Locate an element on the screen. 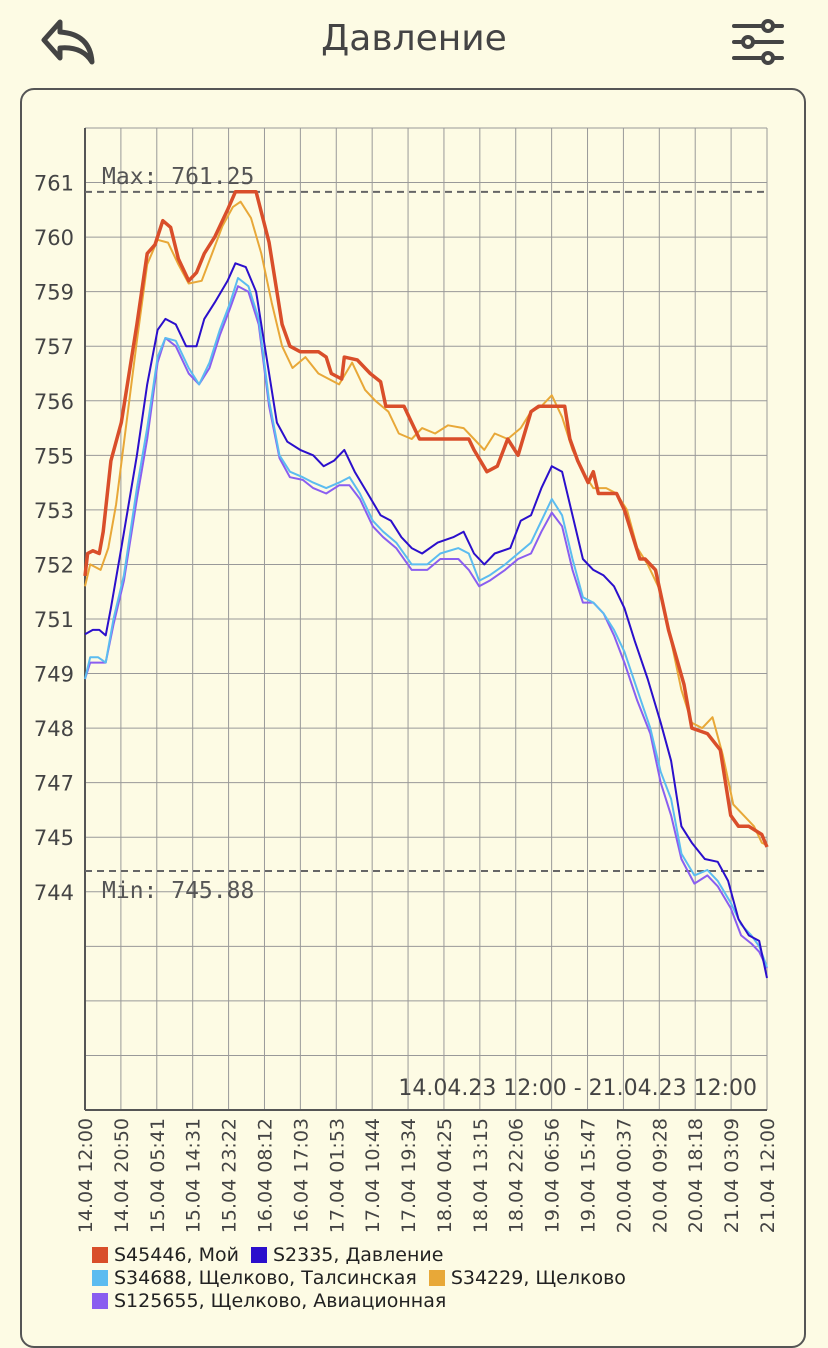 Image resolution: width=828 pixels, height=1348 pixels. x-tick-label: 21.04 12:00 is located at coordinates (768, 1175).